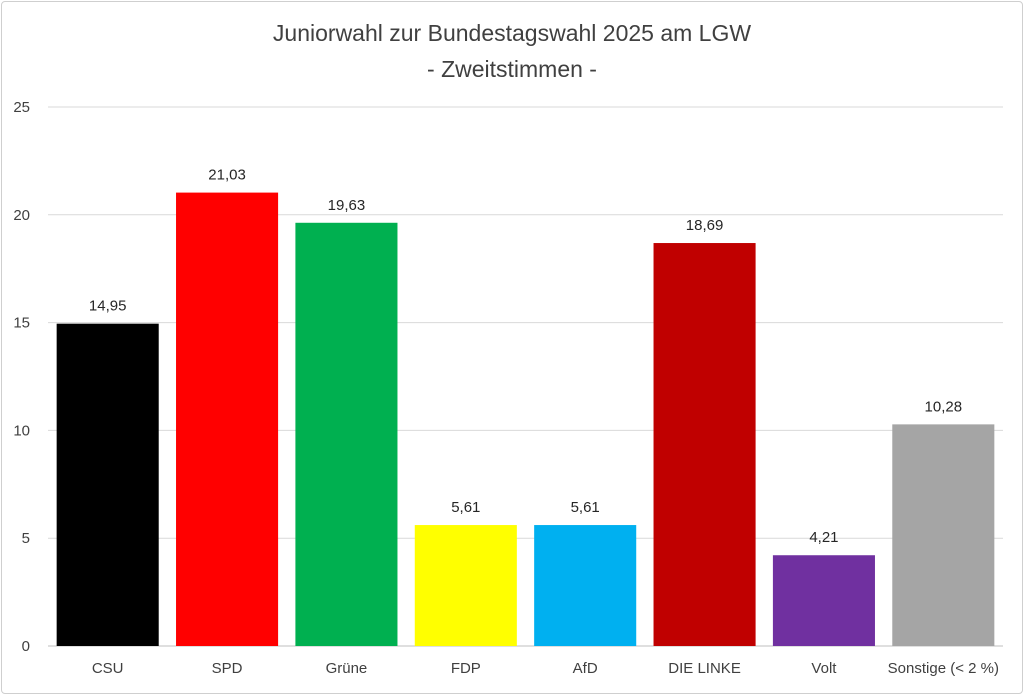 The height and width of the screenshot is (695, 1024). Describe the element at coordinates (466, 668) in the screenshot. I see `x-tick-label: FDP` at that location.